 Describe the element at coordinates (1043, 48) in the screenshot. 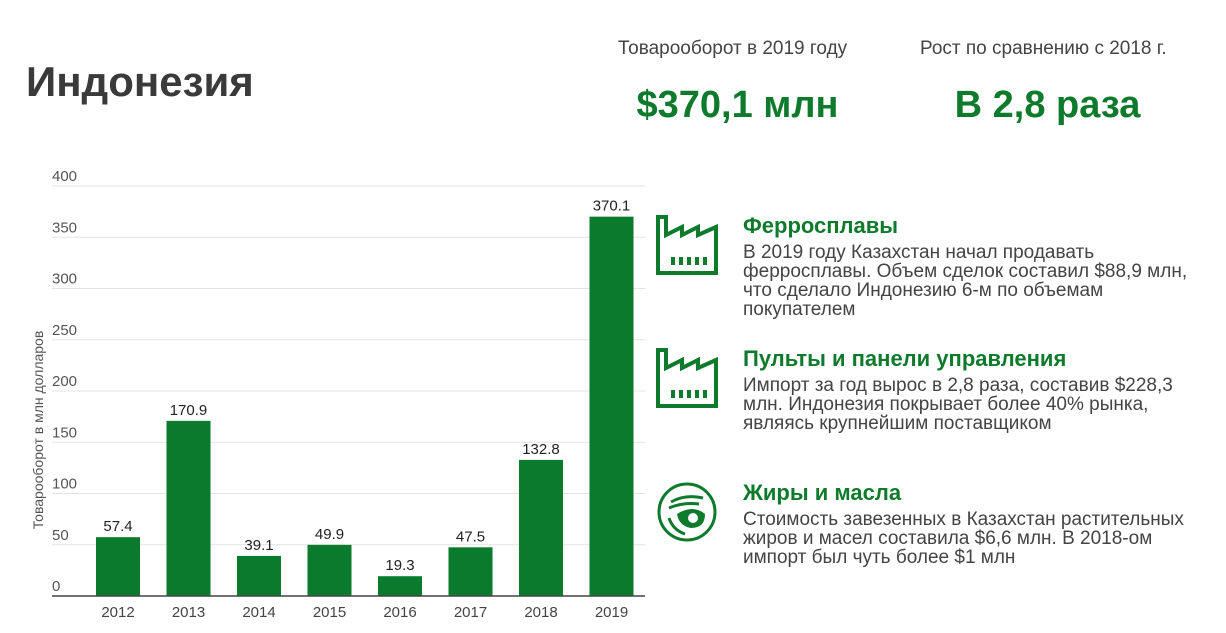

I see `kpi-growth-label: Рост по сравнению с 2018 г.` at that location.